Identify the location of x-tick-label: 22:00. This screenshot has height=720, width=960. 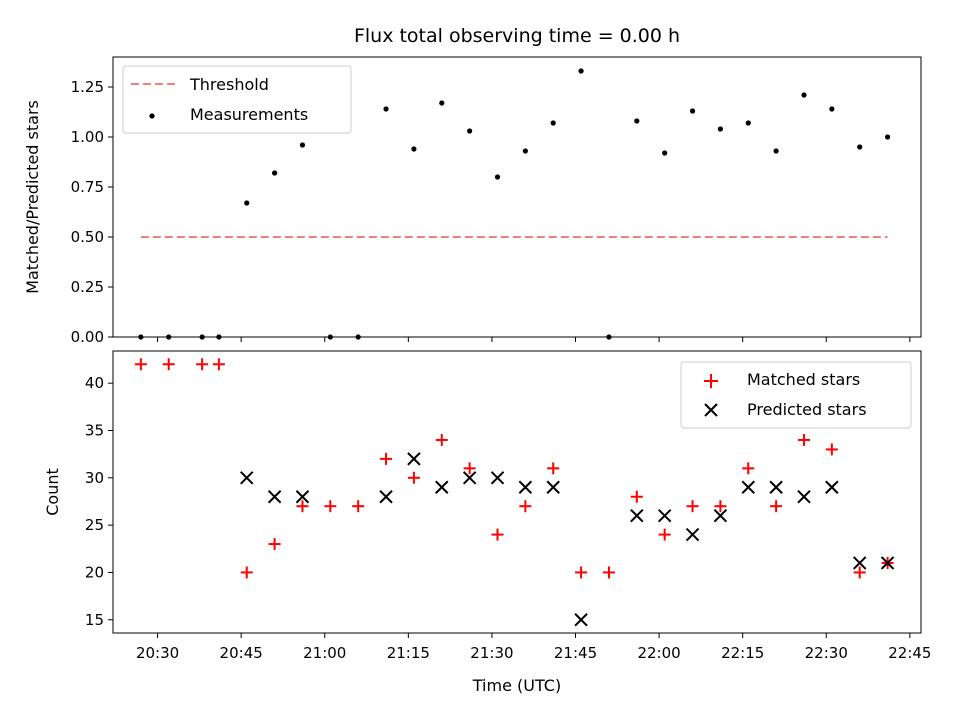
(658, 653).